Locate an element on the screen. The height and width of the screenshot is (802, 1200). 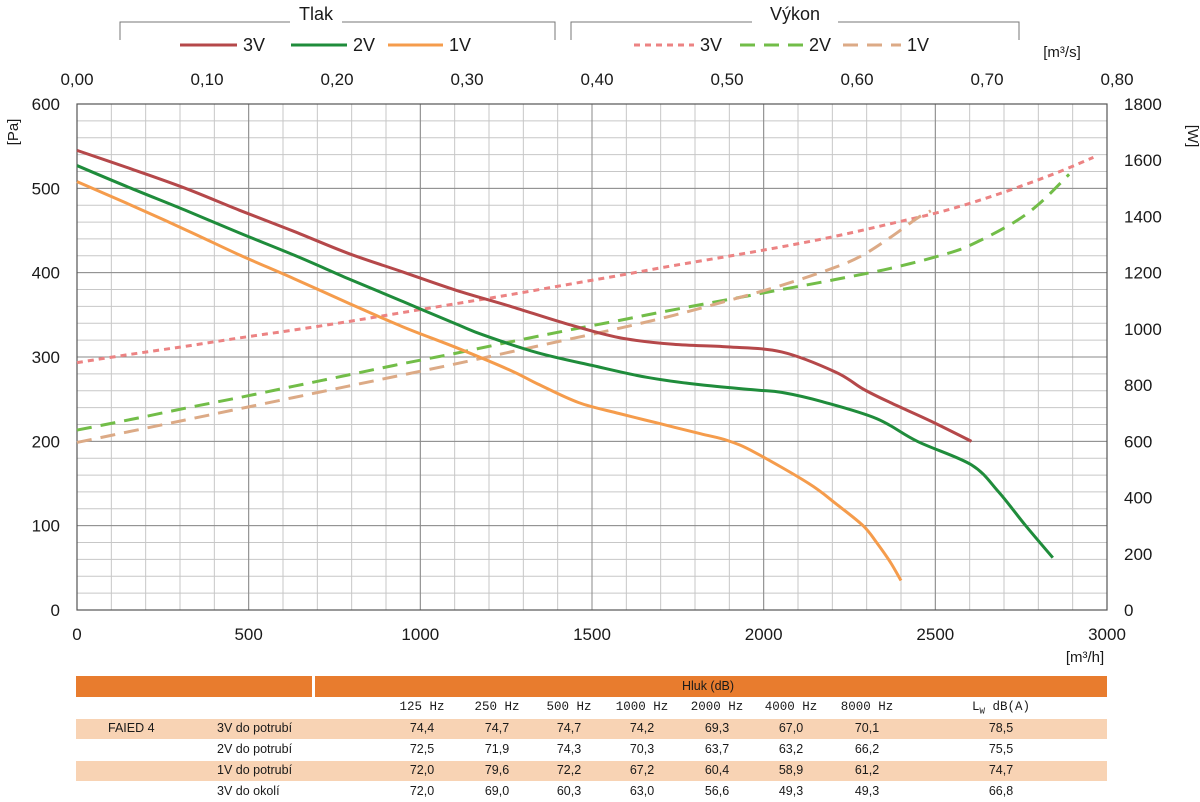
x-bottom-tick-label: 2500 is located at coordinates (935, 634).